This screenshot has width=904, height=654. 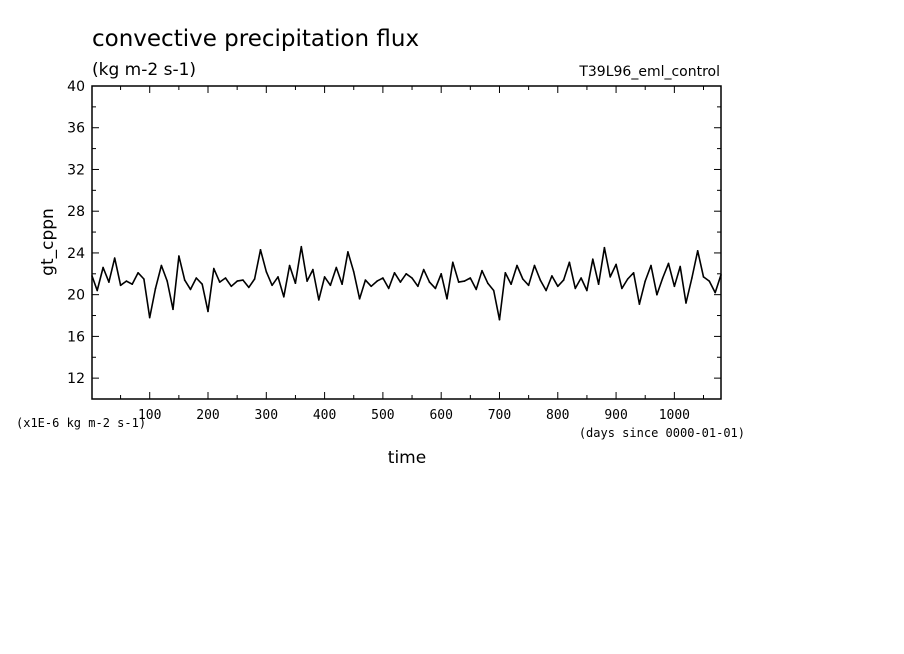 I want to click on y-tick-label: 12, so click(x=76, y=379).